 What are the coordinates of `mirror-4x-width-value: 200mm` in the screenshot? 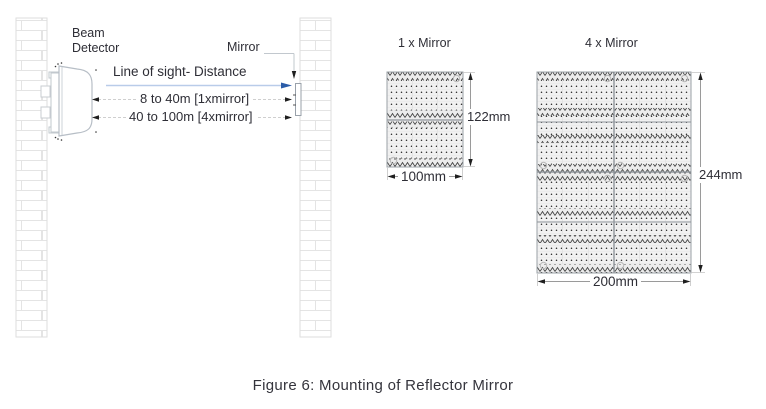 It's located at (616, 282).